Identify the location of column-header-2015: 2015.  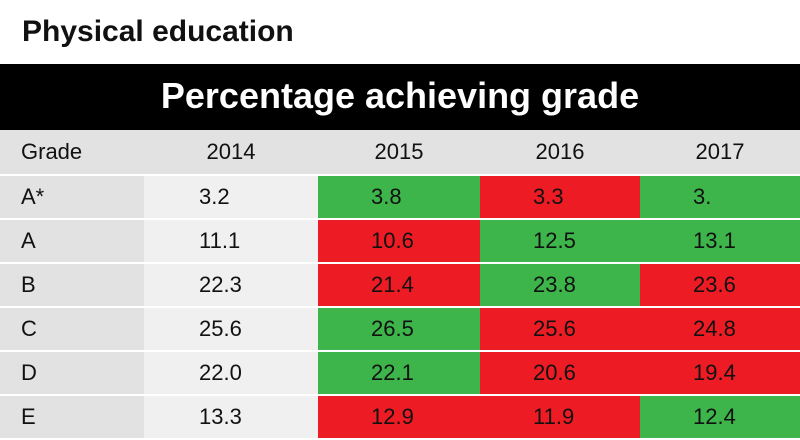
(399, 153).